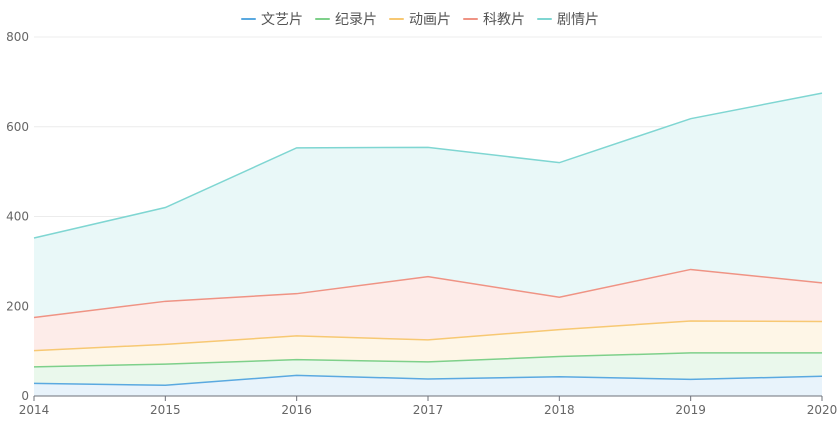 This screenshot has width=840, height=426. I want to click on x-tick-label: 2019, so click(690, 410).